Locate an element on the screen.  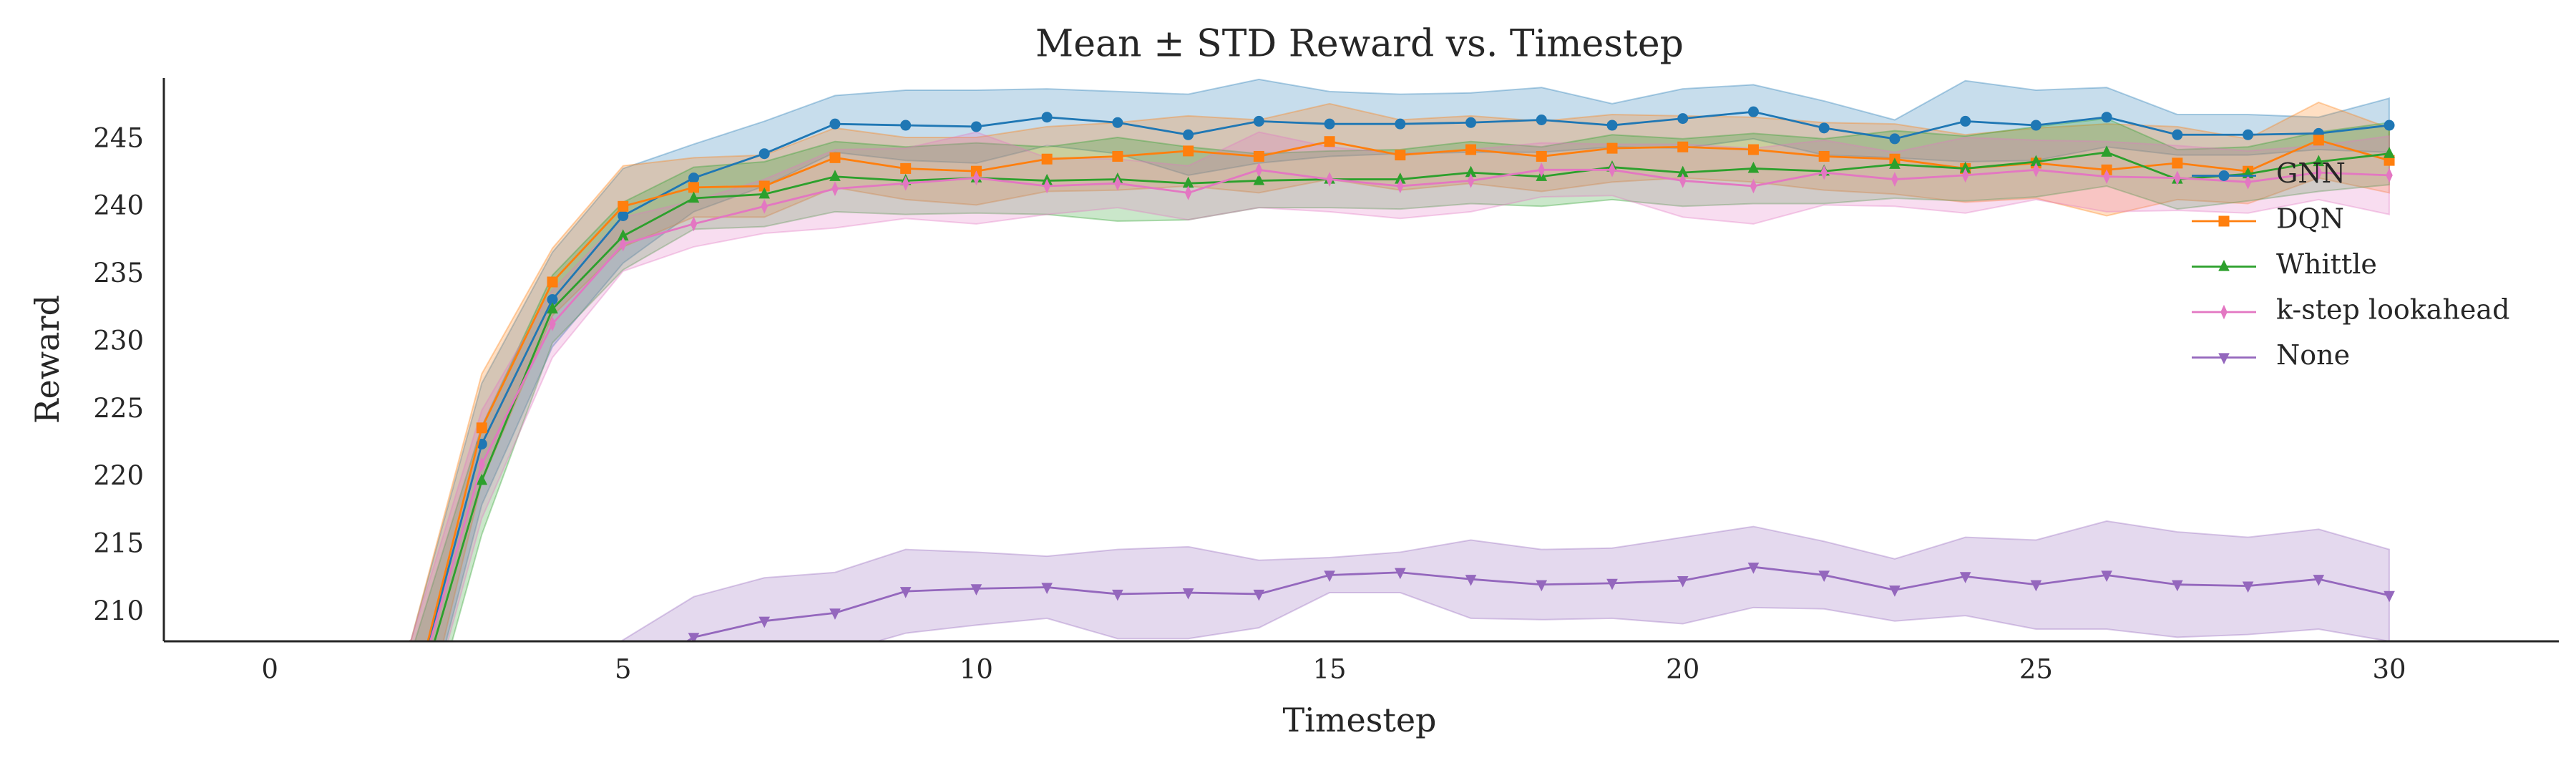
x-tick-label: 15 is located at coordinates (1330, 669).